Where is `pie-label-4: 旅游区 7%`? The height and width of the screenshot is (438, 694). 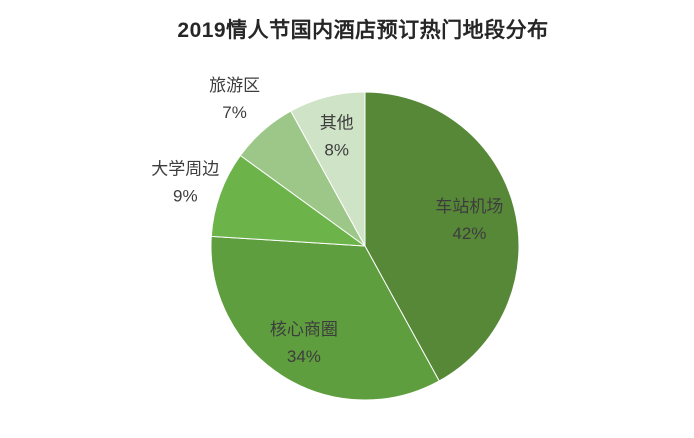
pie-label-4: 旅游区 7% is located at coordinates (234, 99).